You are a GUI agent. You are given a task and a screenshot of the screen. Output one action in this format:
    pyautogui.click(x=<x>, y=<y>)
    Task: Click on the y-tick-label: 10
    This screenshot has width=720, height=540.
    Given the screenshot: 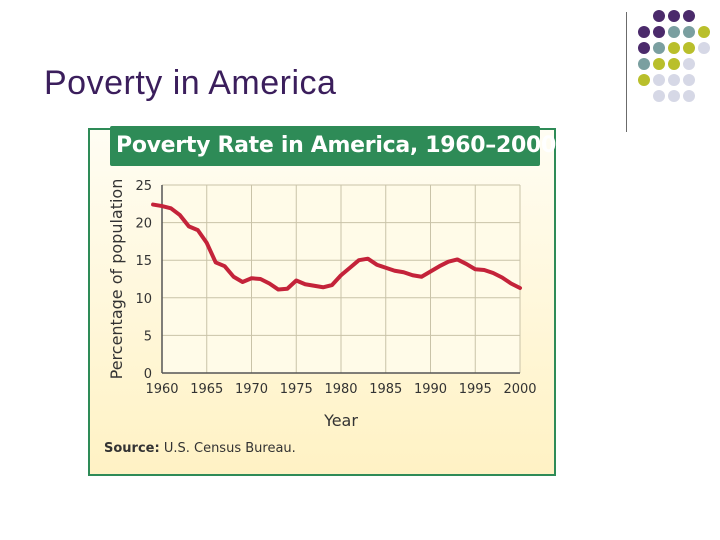 What is the action you would take?
    pyautogui.click(x=143, y=299)
    